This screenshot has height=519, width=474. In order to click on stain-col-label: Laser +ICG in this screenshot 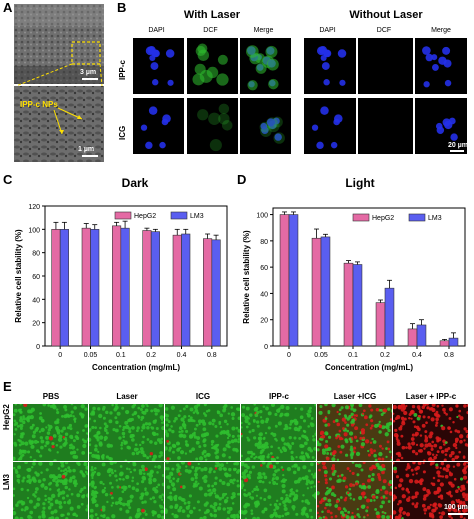, I will do `click(355, 396)`.